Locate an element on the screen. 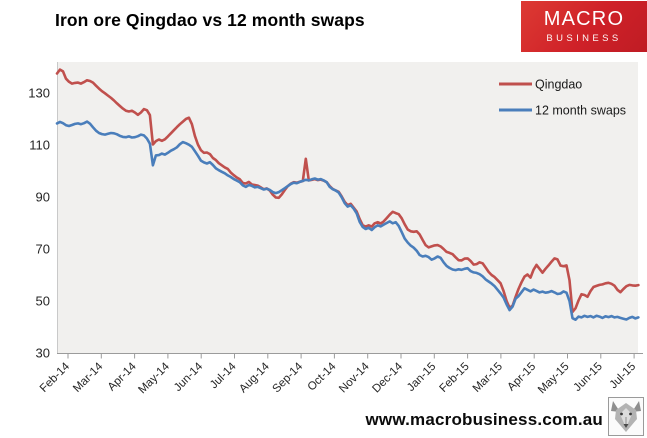  x-tick-label: Feb-14 is located at coordinates (55, 377).